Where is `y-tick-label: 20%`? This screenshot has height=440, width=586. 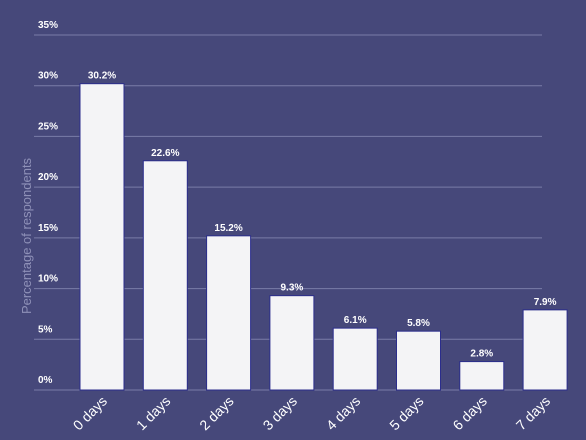
y-tick-label: 20% is located at coordinates (48, 177).